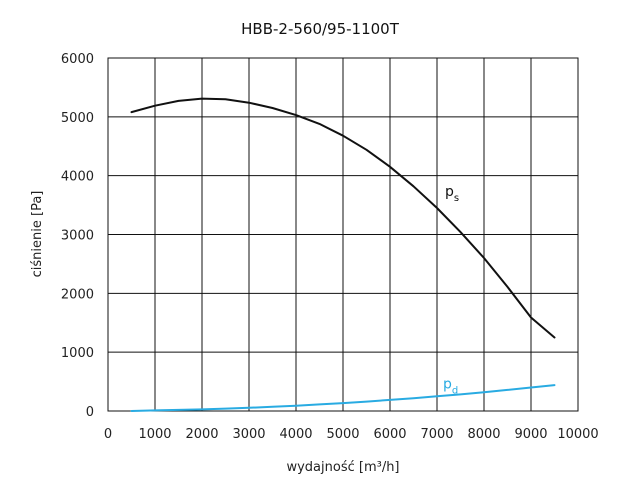 The image size is (623, 481). Describe the element at coordinates (320, 29) in the screenshot. I see `chart-title: HBB-2-560/95-1100T` at that location.